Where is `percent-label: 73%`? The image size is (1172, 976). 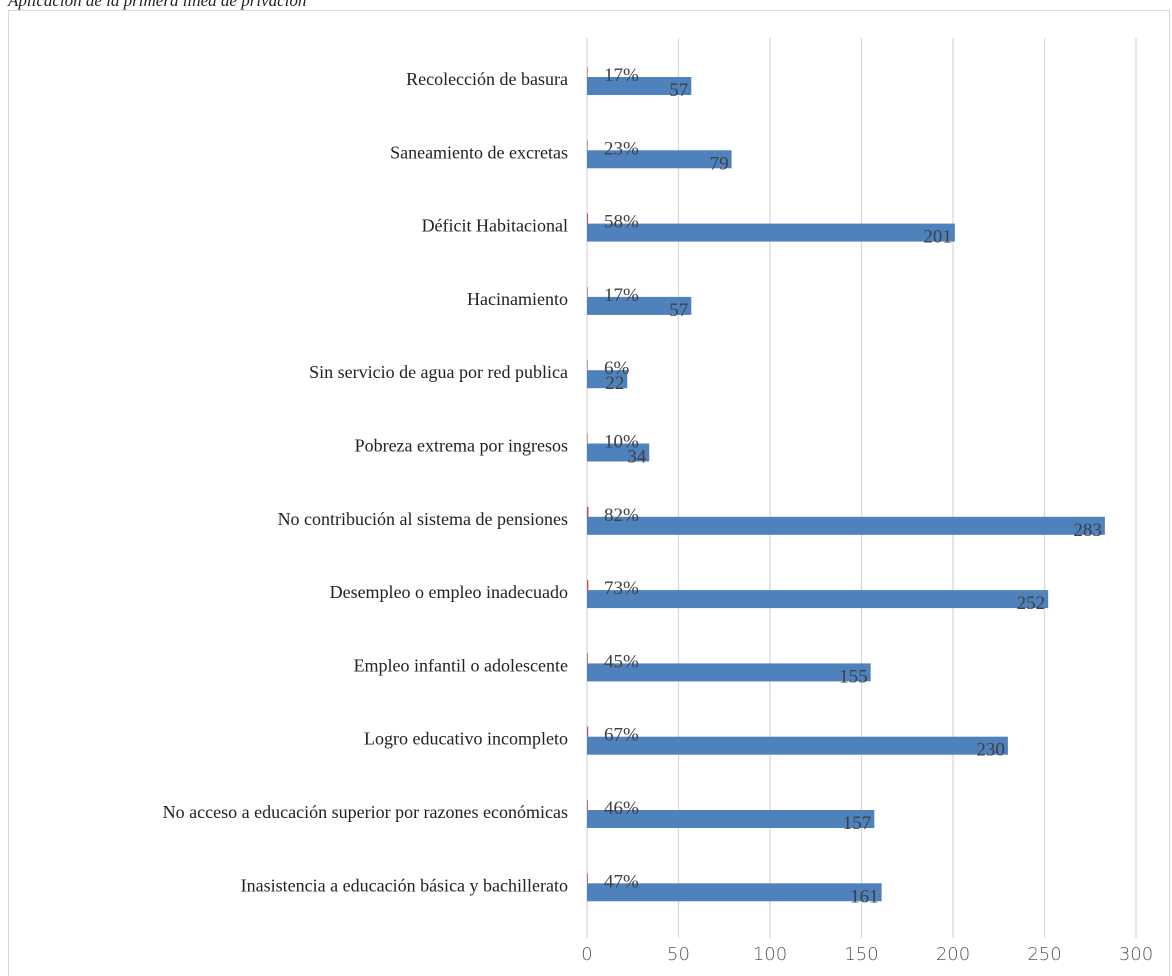
percent-label: 73% is located at coordinates (621, 588).